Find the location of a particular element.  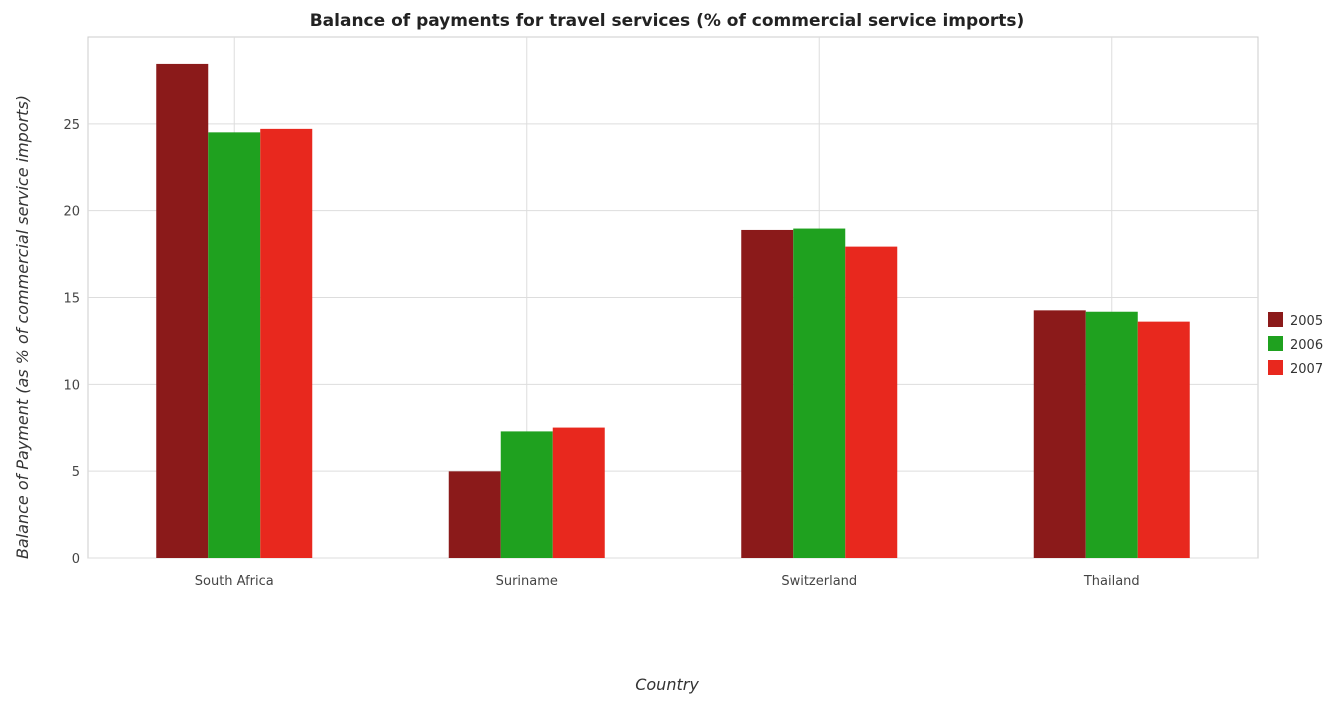

legend-label: 2005 is located at coordinates (1306, 321).